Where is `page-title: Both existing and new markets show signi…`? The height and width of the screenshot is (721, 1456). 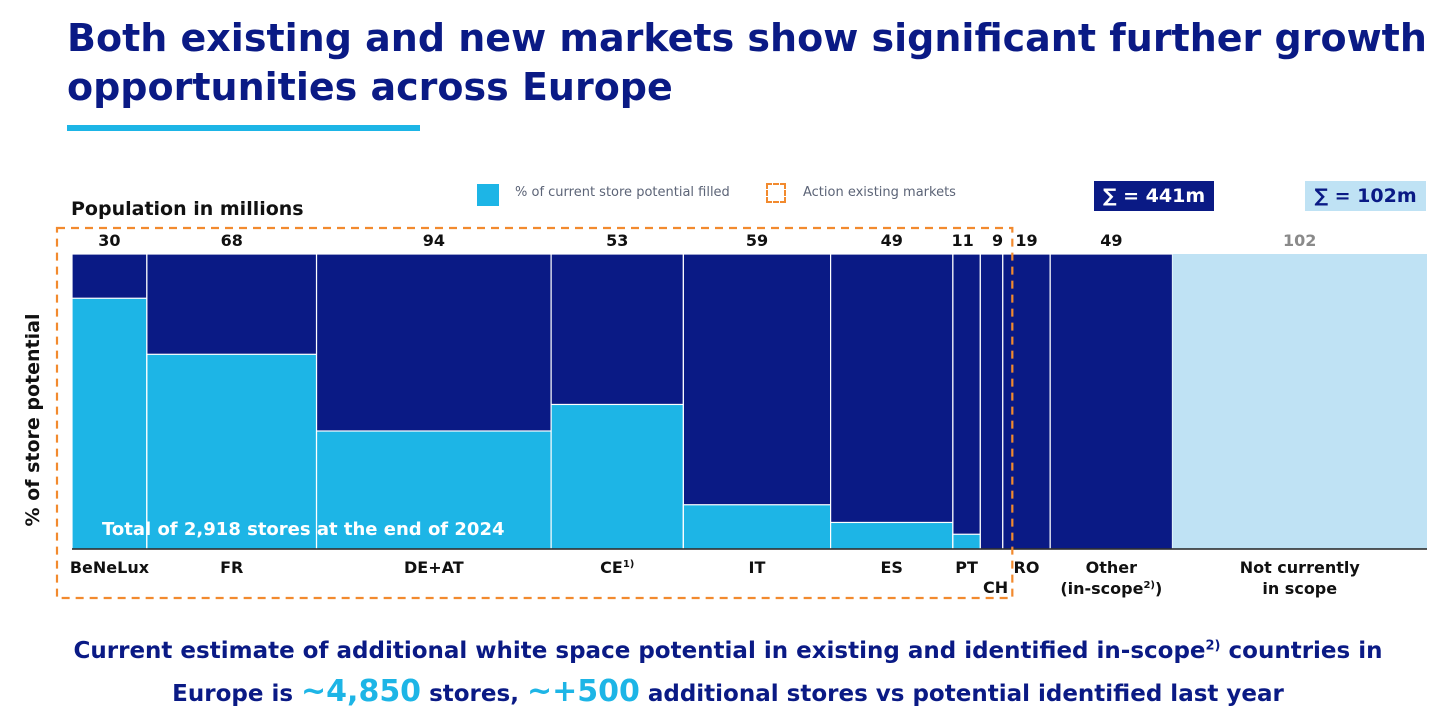 page-title: Both existing and new markets show signi… is located at coordinates (747, 62).